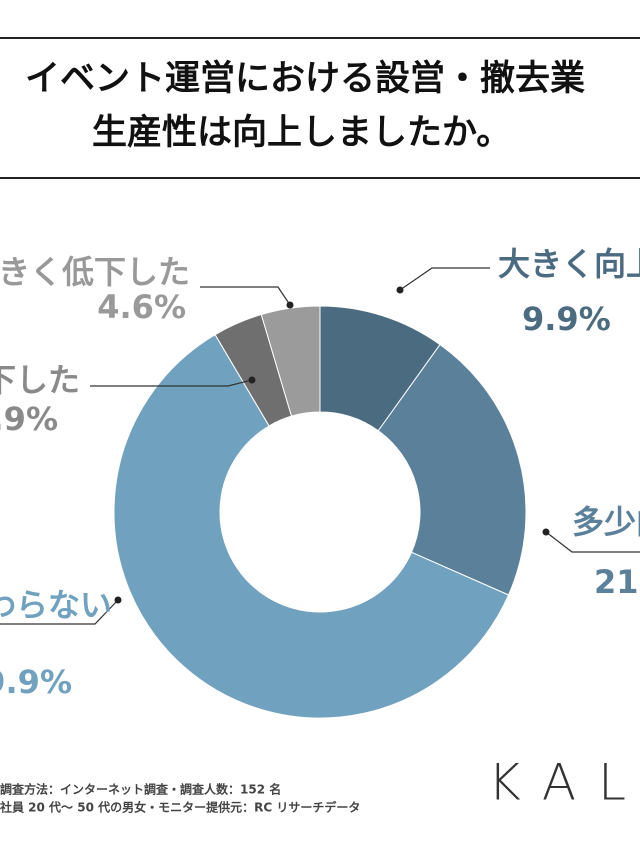 The width and height of the screenshot is (640, 853). Describe the element at coordinates (606, 522) in the screenshot. I see `slice-name: 多少向上した` at that location.